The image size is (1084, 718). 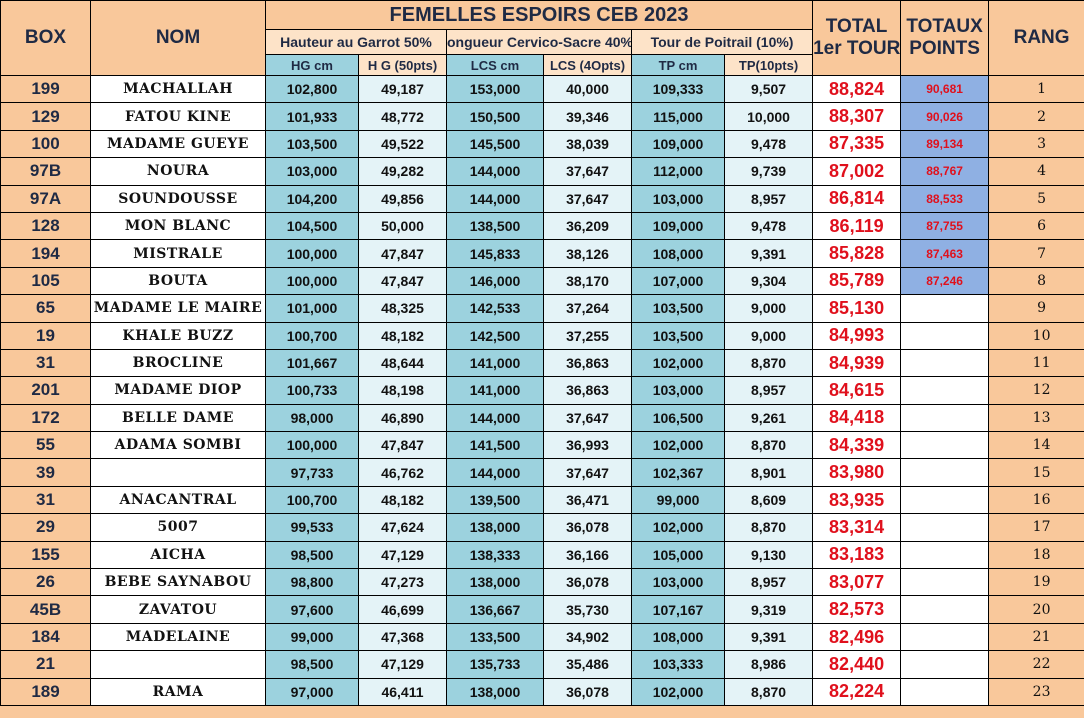 I want to click on col-header-rang: RANG, so click(x=1036, y=38).